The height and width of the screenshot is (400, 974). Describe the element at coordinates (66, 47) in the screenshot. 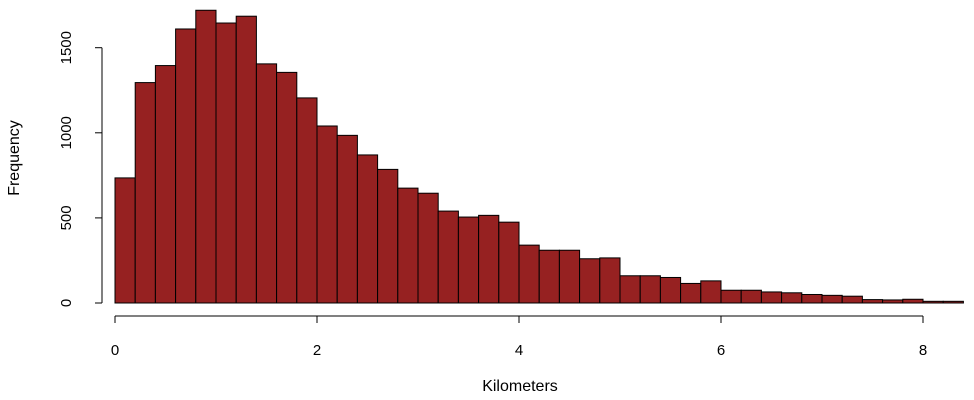

I see `y-tick-label: 1500` at that location.